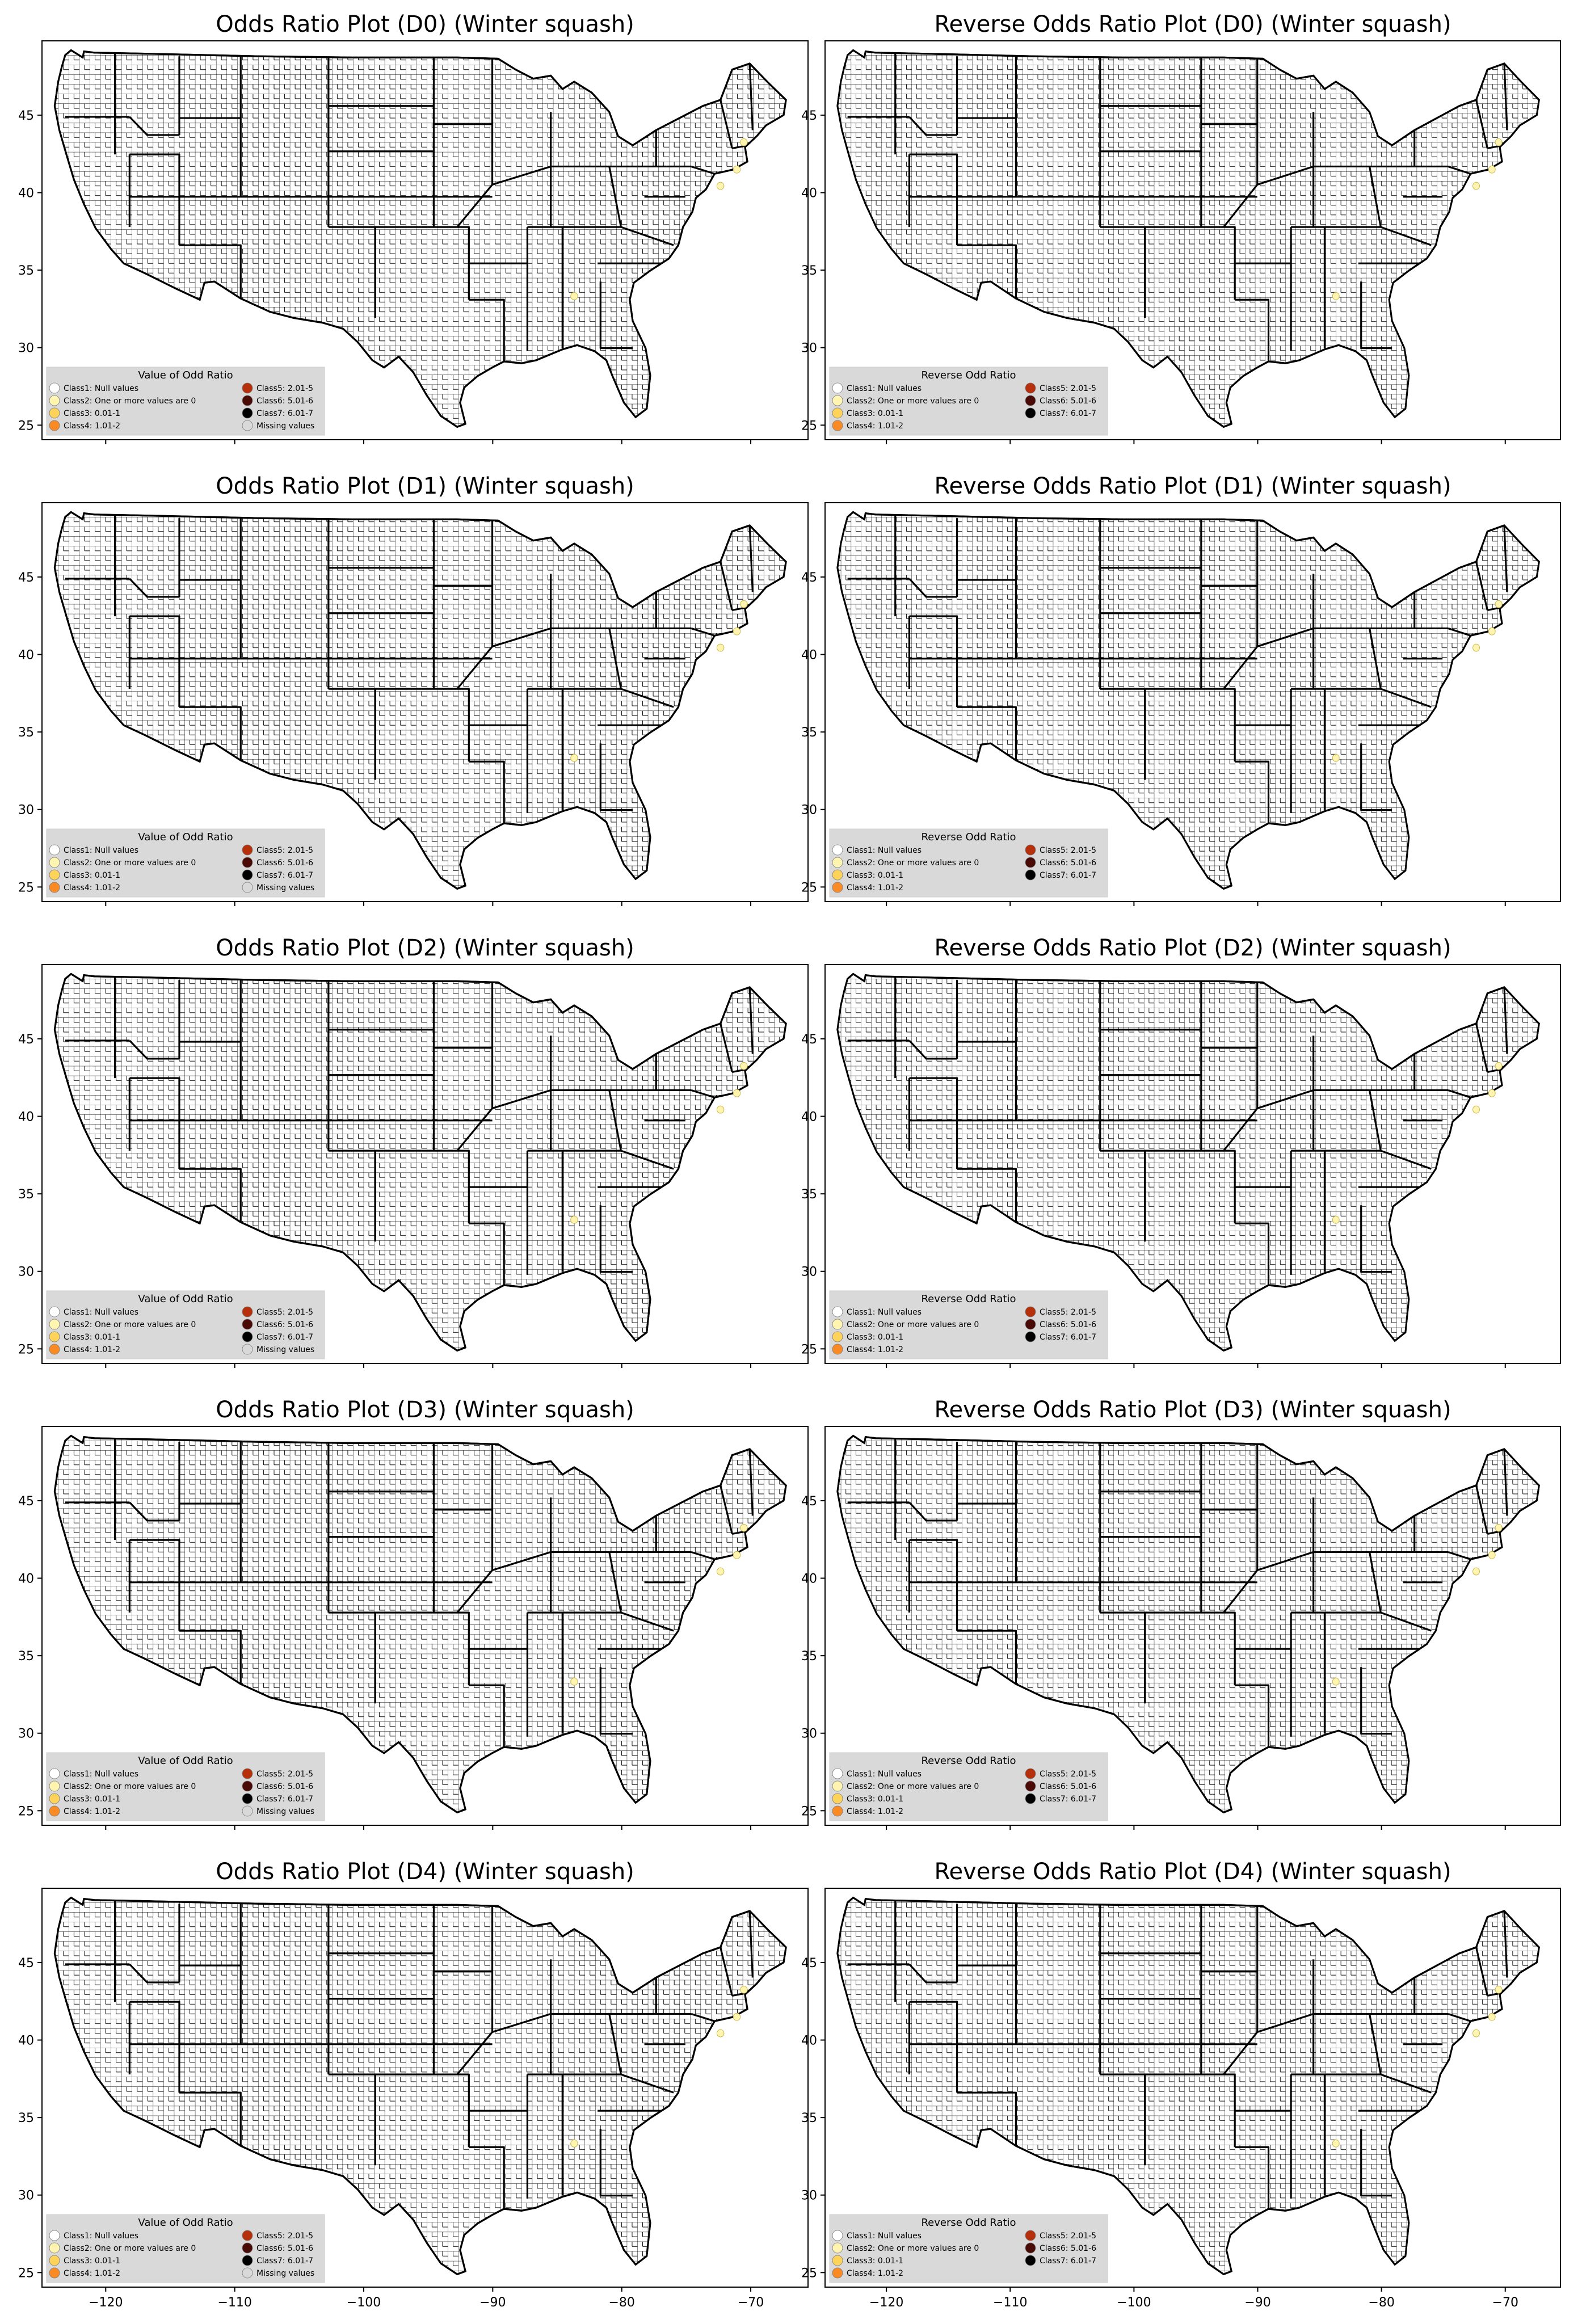 The image size is (1582, 2324). Describe the element at coordinates (26, 1117) in the screenshot. I see `y-tick-label: 40` at that location.